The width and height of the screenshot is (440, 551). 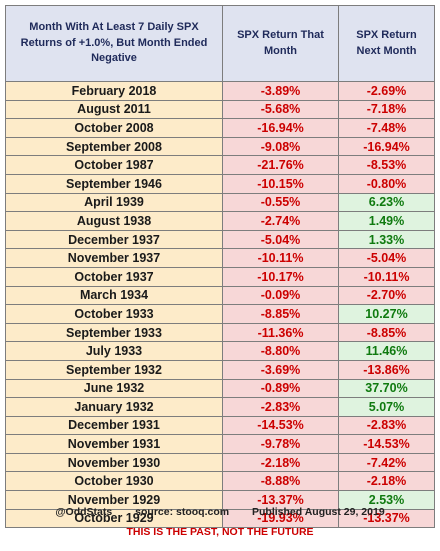 I want to click on return-that-month-cell: -19.93%, so click(x=280, y=518).